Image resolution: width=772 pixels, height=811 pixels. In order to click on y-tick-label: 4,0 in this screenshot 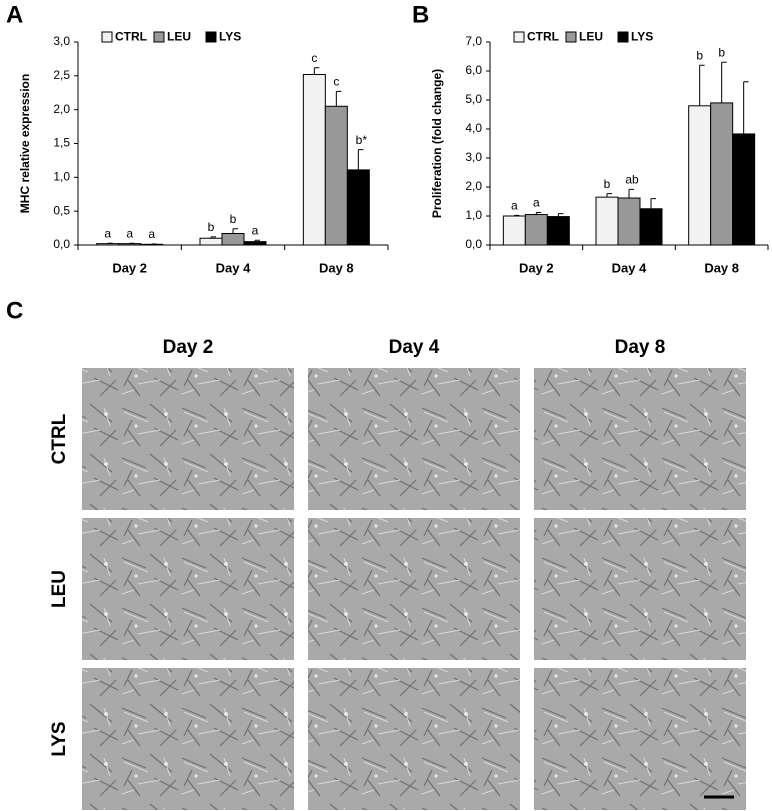, I will do `click(473, 128)`.